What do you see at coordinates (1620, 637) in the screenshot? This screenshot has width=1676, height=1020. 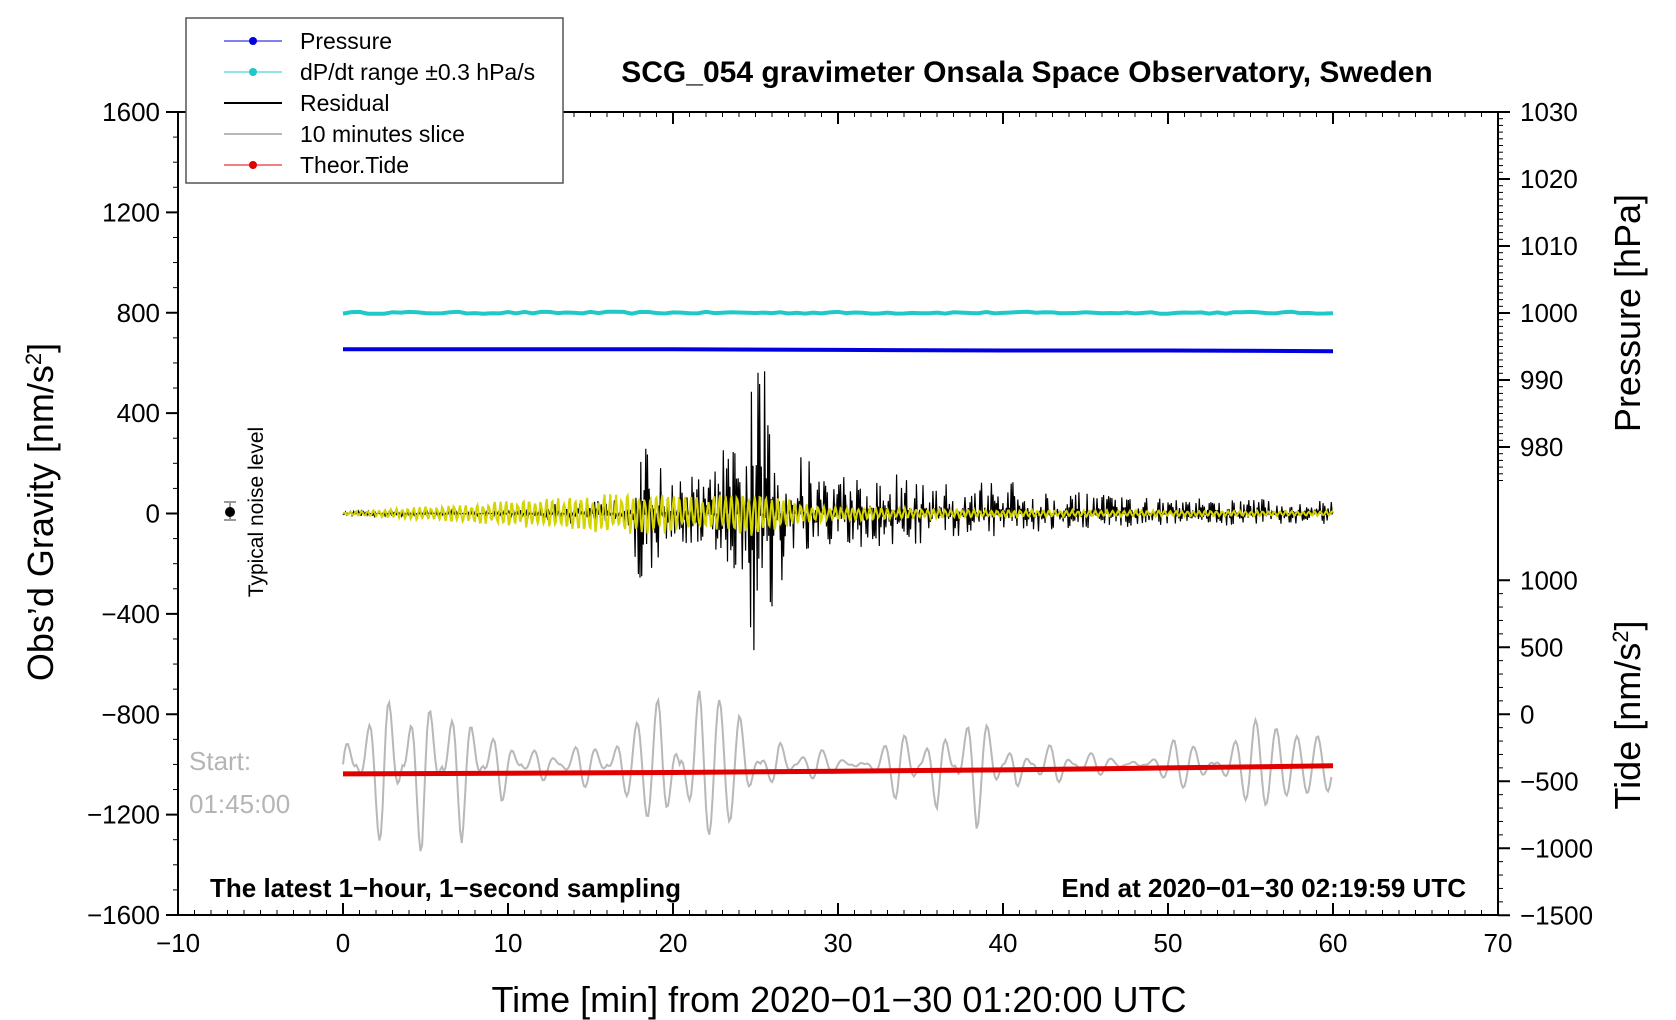 I see `y-axis-title-tide-sup: 2` at bounding box center [1620, 637].